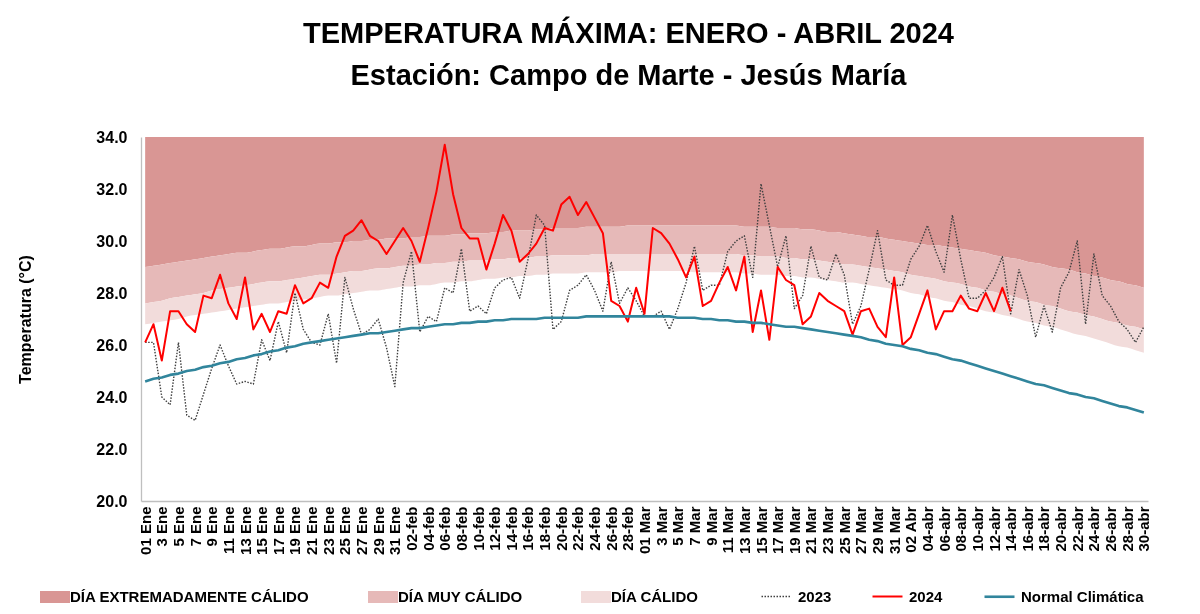 The height and width of the screenshot is (614, 1200). I want to click on y-tick-label: 20.0, so click(112, 501).